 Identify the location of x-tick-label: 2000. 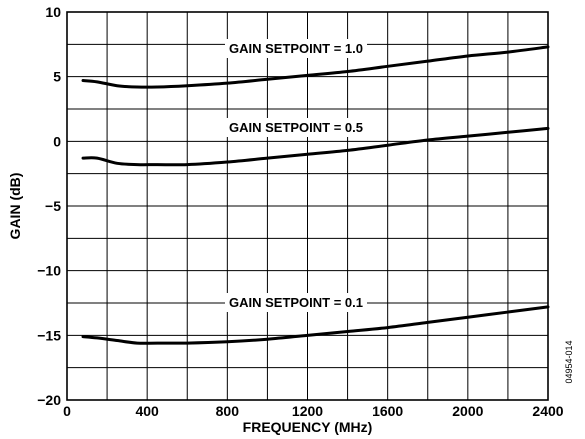
(467, 411).